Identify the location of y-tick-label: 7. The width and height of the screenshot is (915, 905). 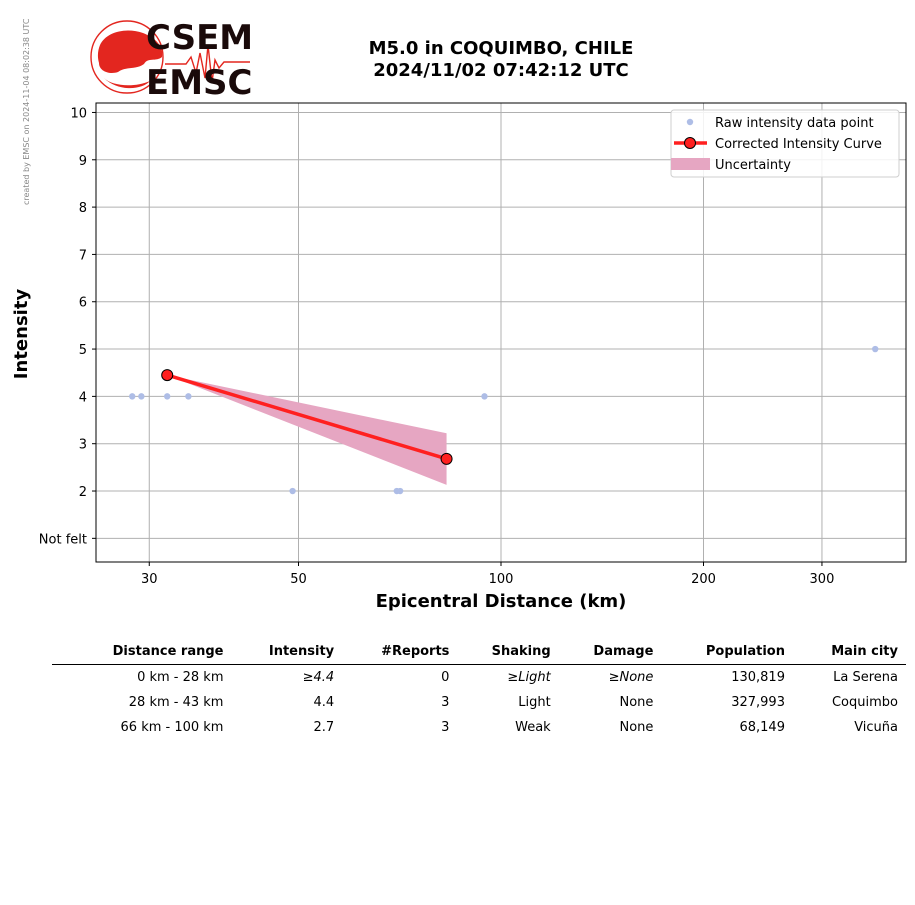
(83, 255).